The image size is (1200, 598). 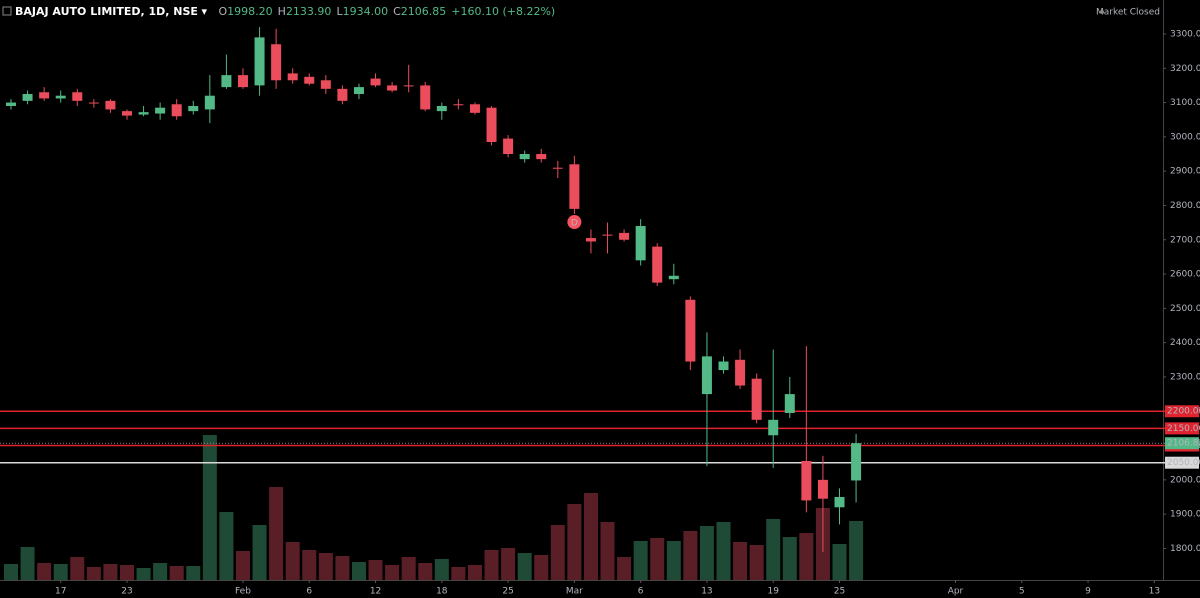 What do you see at coordinates (956, 592) in the screenshot?
I see `x-tick-label: Apr` at bounding box center [956, 592].